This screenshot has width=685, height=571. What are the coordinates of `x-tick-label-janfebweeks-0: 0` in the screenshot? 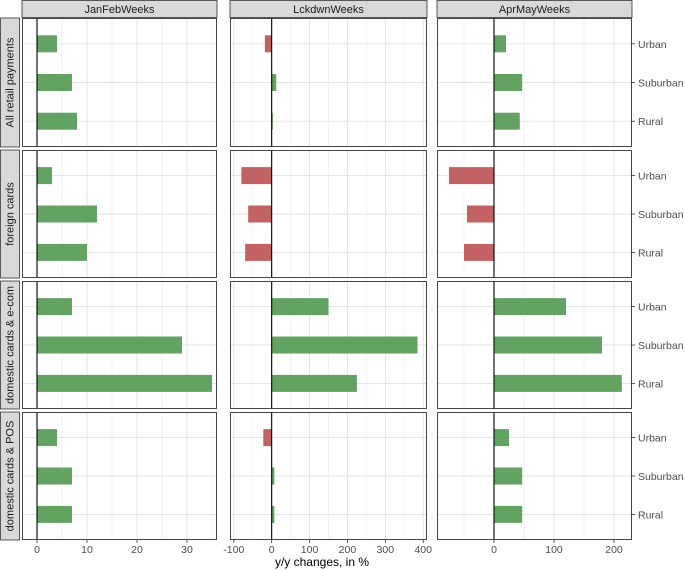 It's located at (37, 550).